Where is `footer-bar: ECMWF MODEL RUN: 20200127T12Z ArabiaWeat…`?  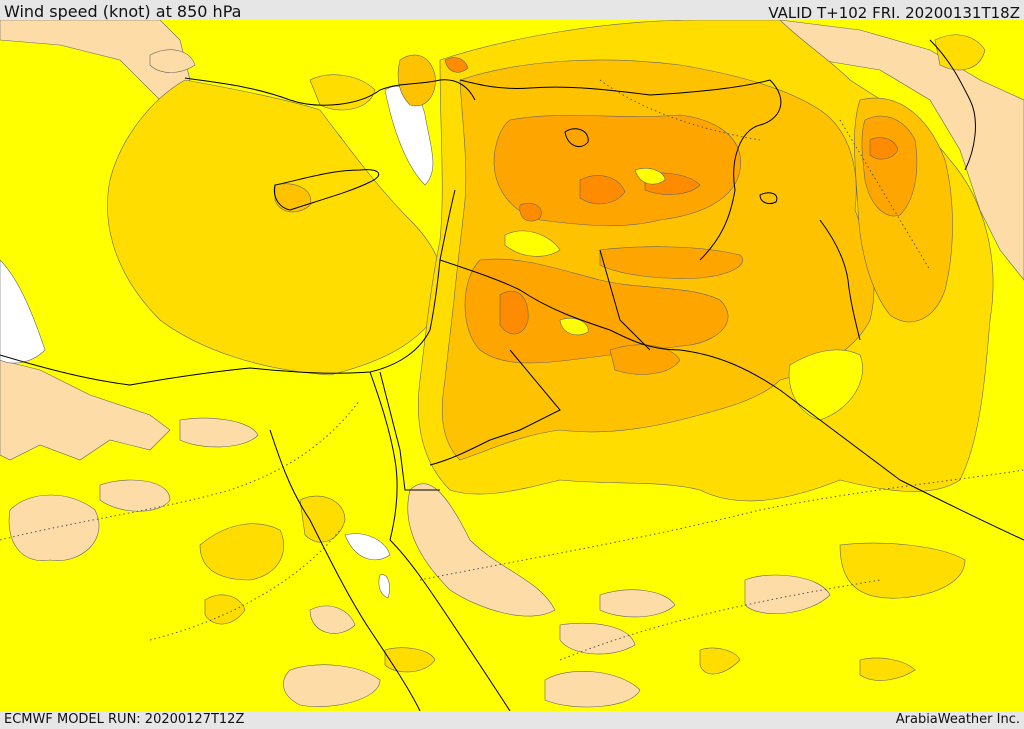
footer-bar: ECMWF MODEL RUN: 20200127T12Z ArabiaWeat… is located at coordinates (512, 720).